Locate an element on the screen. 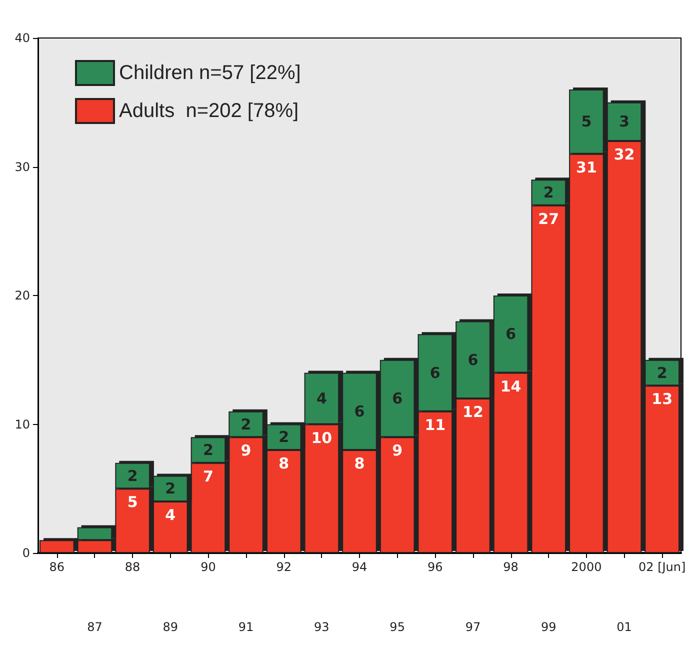  x-tick-label: 99 is located at coordinates (548, 627).